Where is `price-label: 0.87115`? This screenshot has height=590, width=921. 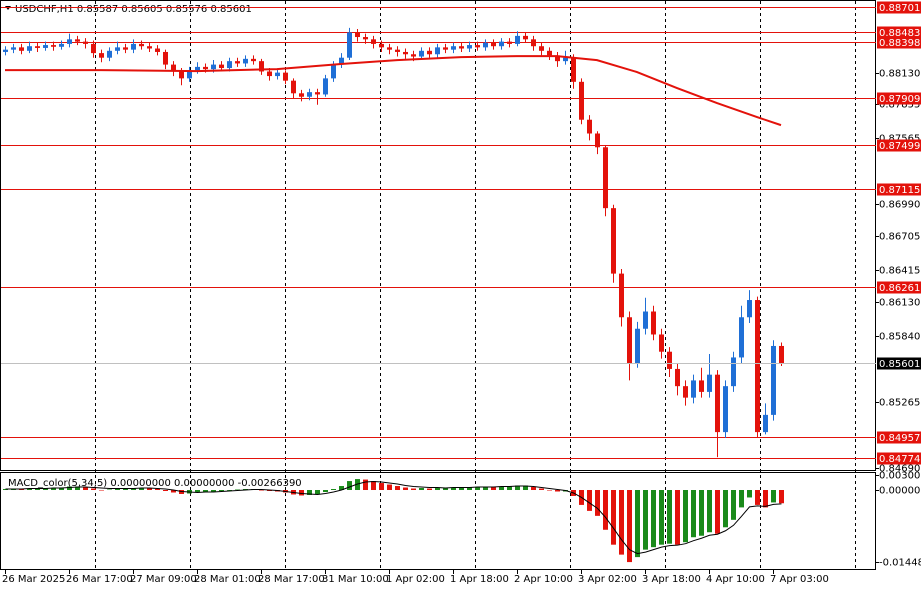 price-label: 0.87115 is located at coordinates (899, 190).